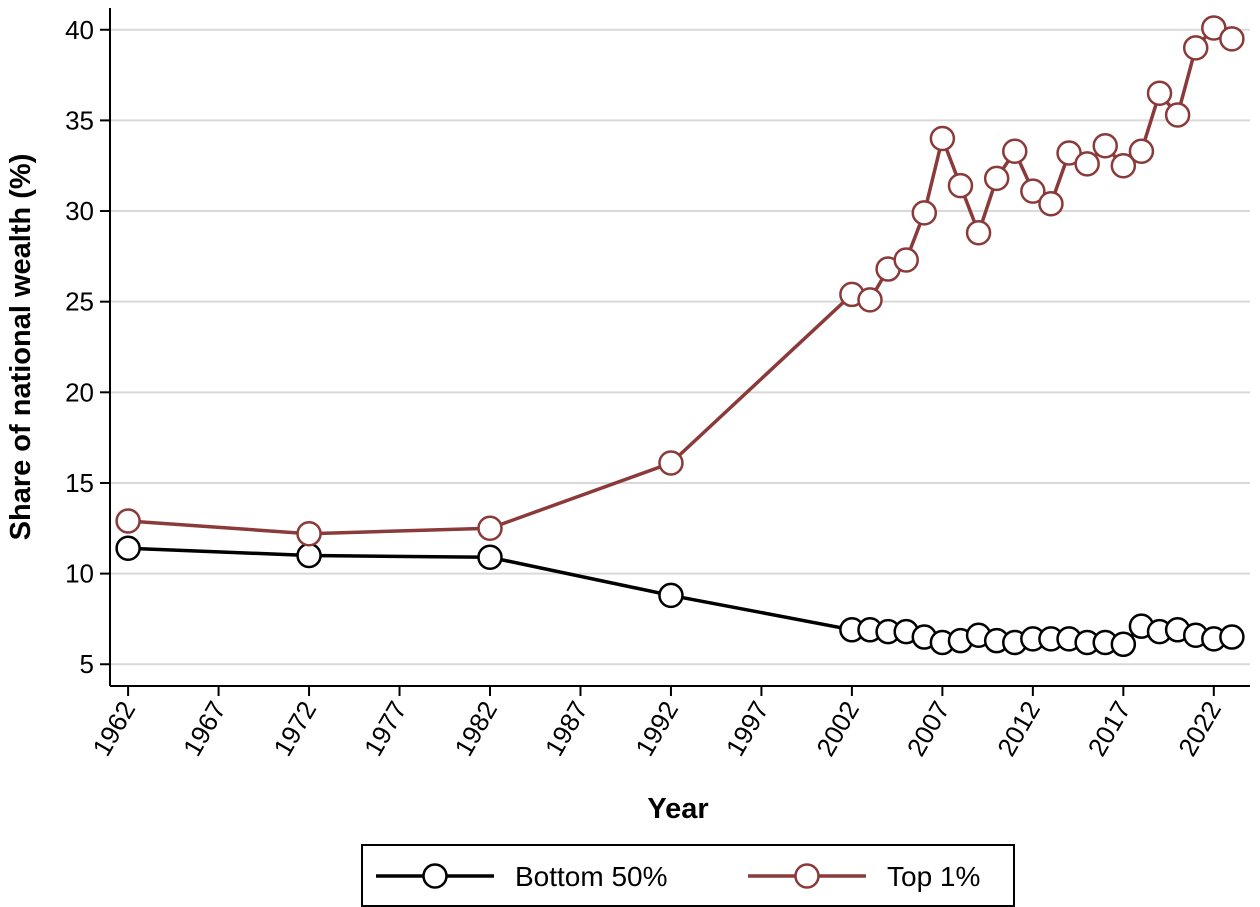 This screenshot has height=907, width=1260. What do you see at coordinates (385, 728) in the screenshot?
I see `x-tick-label-1977: 1977` at bounding box center [385, 728].